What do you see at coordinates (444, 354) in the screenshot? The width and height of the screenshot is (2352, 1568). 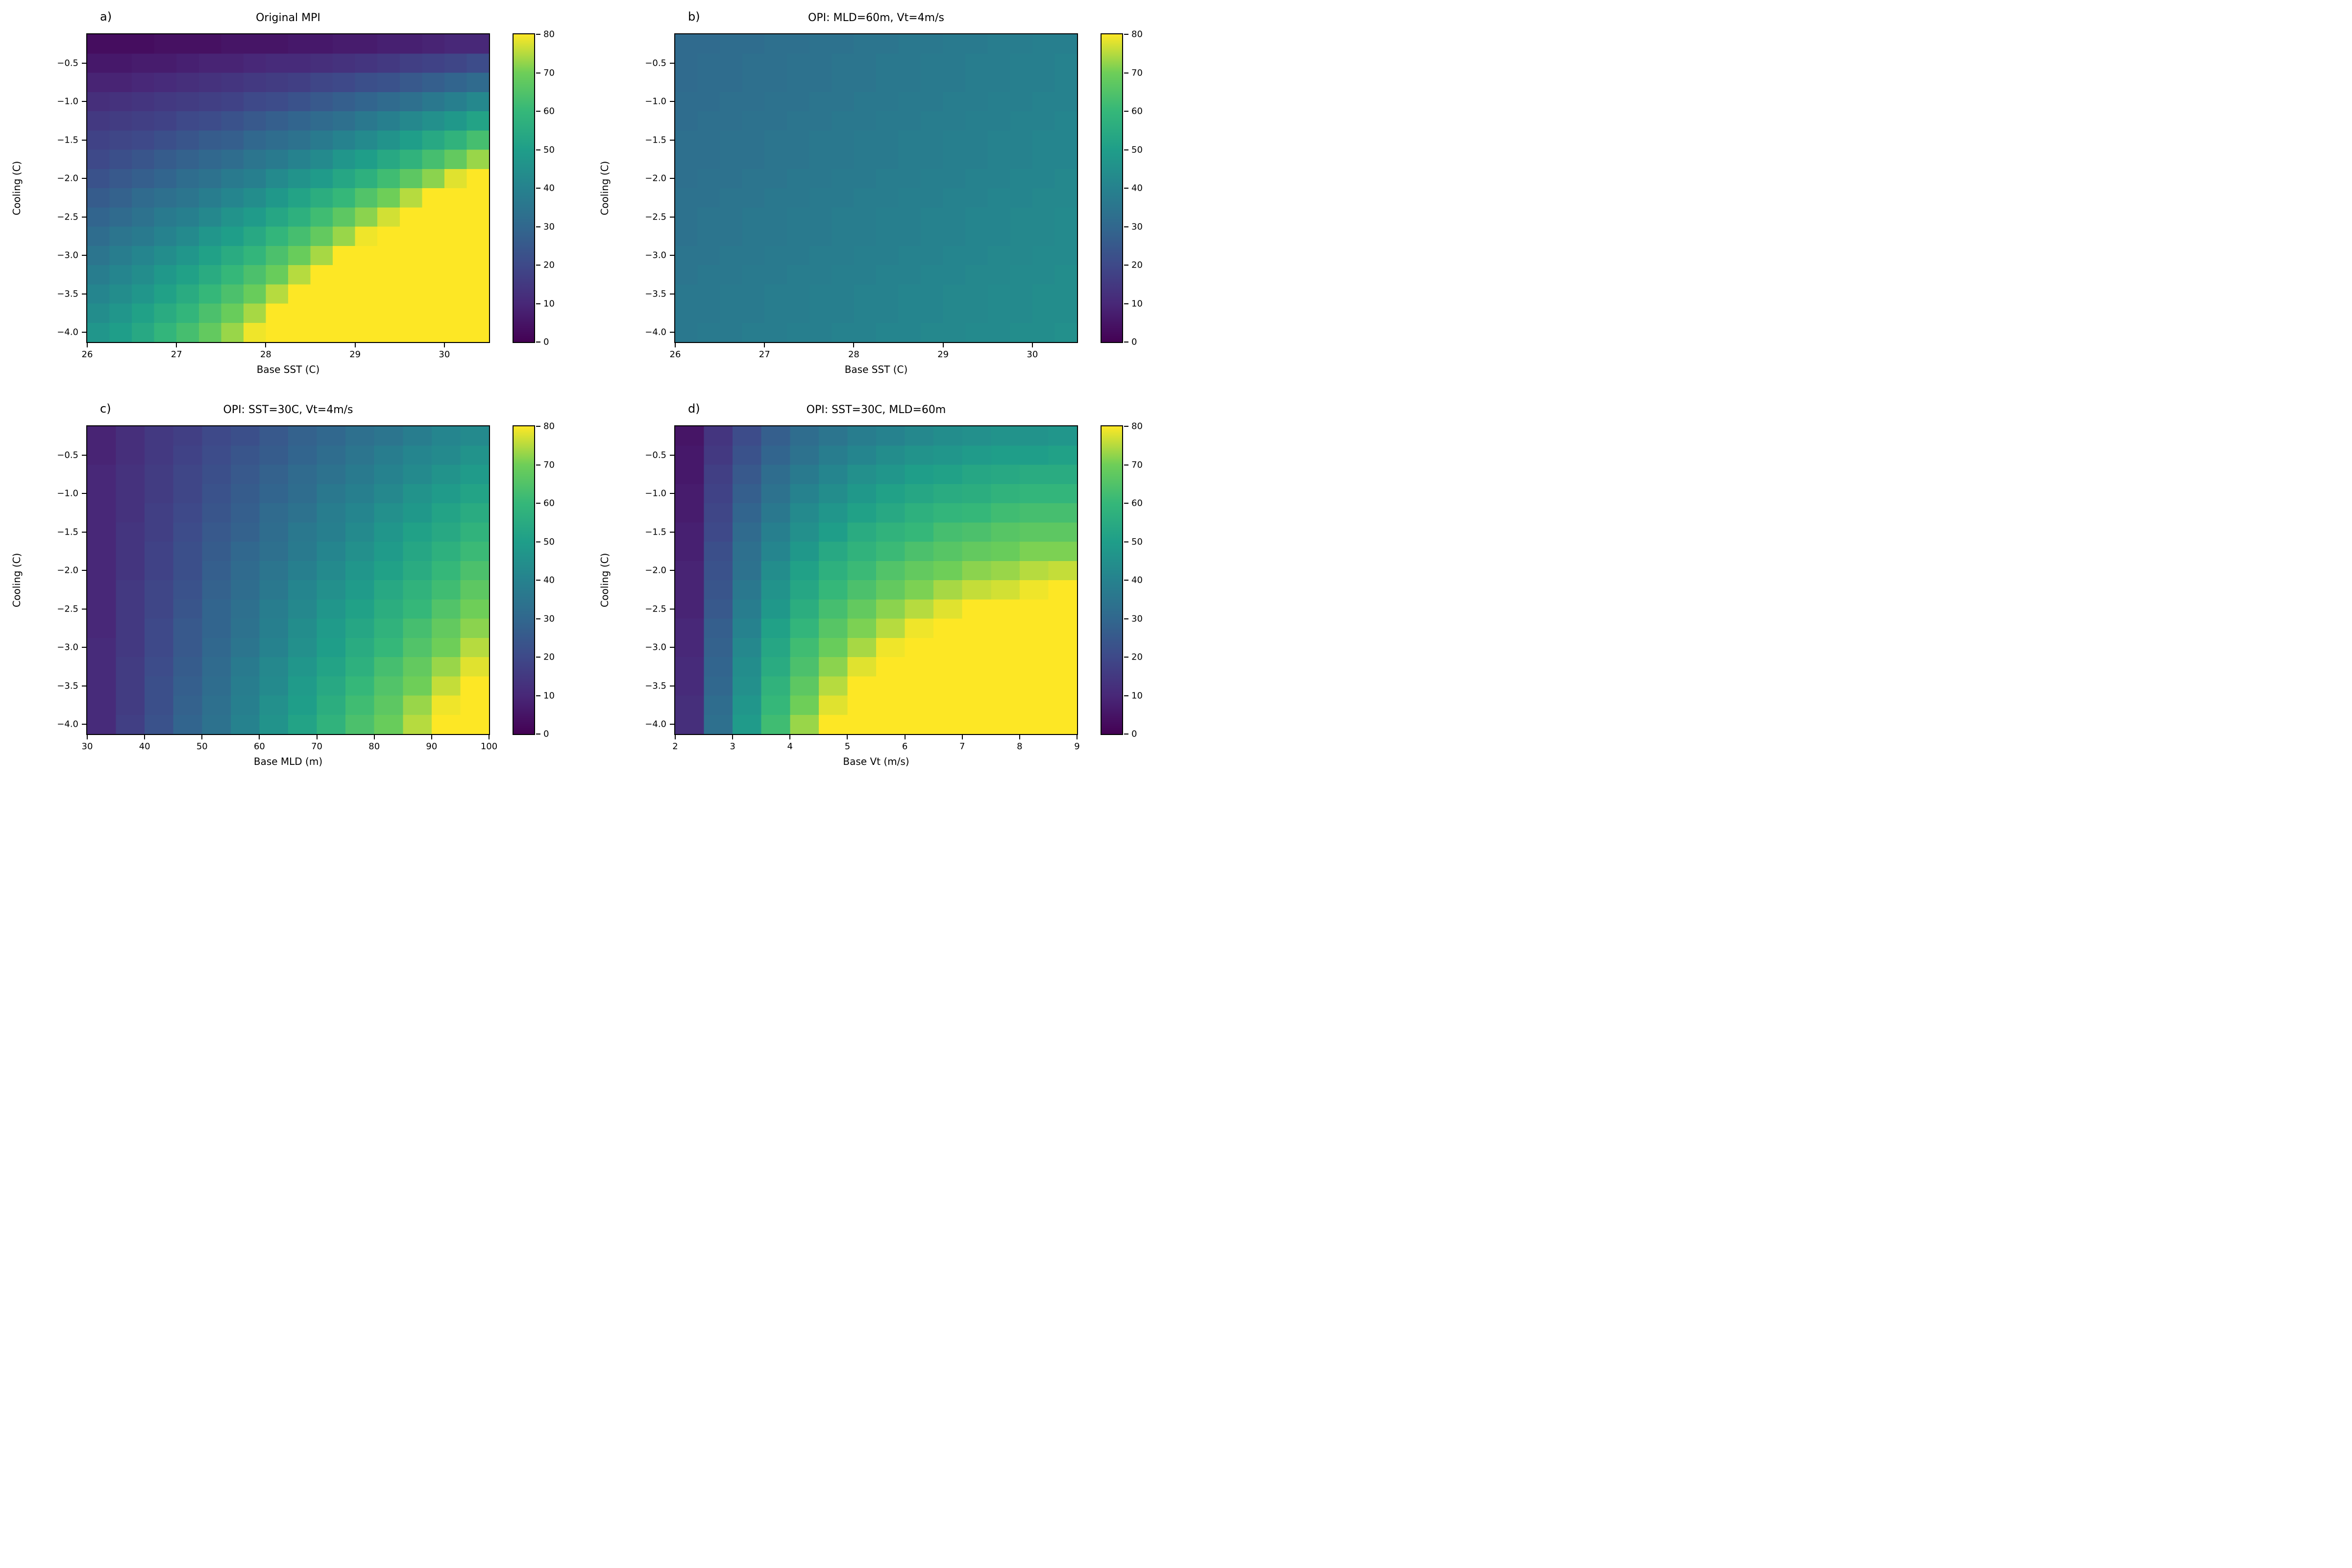 I see `x-tick-label: 30` at bounding box center [444, 354].